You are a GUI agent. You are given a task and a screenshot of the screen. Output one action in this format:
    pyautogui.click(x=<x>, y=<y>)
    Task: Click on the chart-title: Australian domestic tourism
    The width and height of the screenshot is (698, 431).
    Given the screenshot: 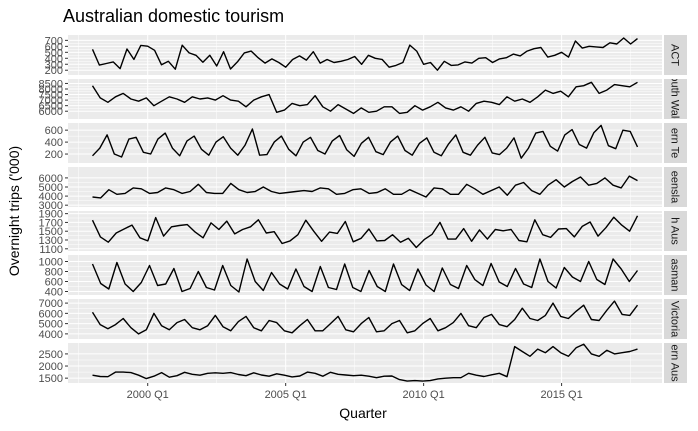 What is the action you would take?
    pyautogui.click(x=173, y=16)
    